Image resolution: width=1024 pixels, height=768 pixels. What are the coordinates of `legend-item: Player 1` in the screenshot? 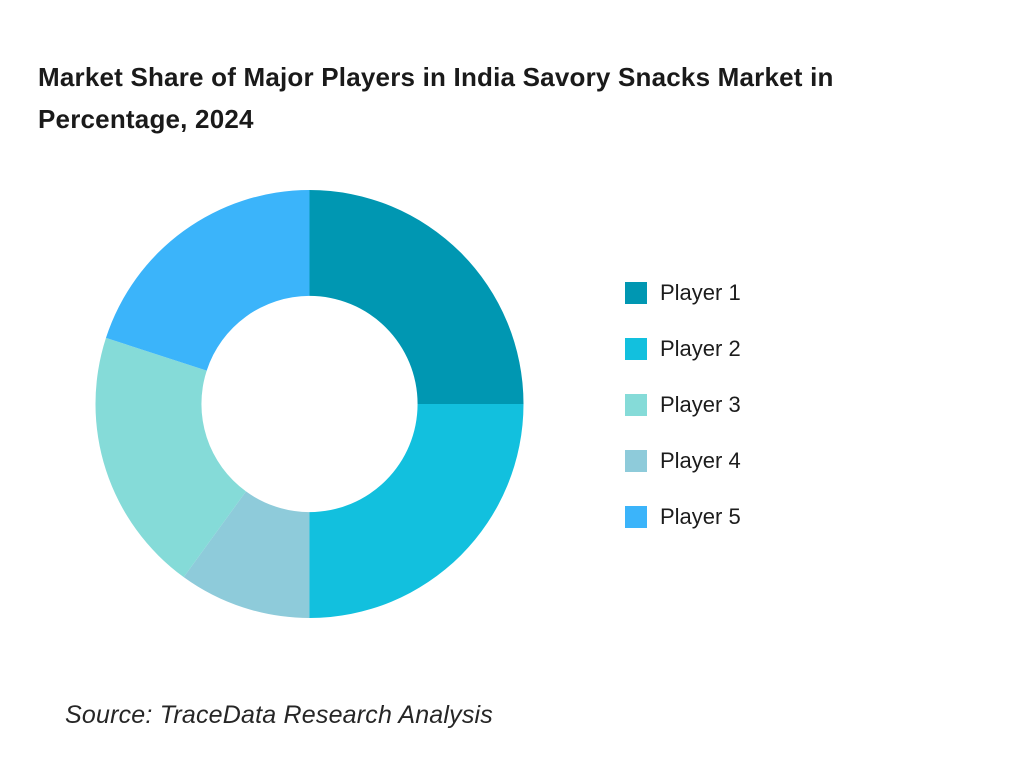 It's located at (683, 293).